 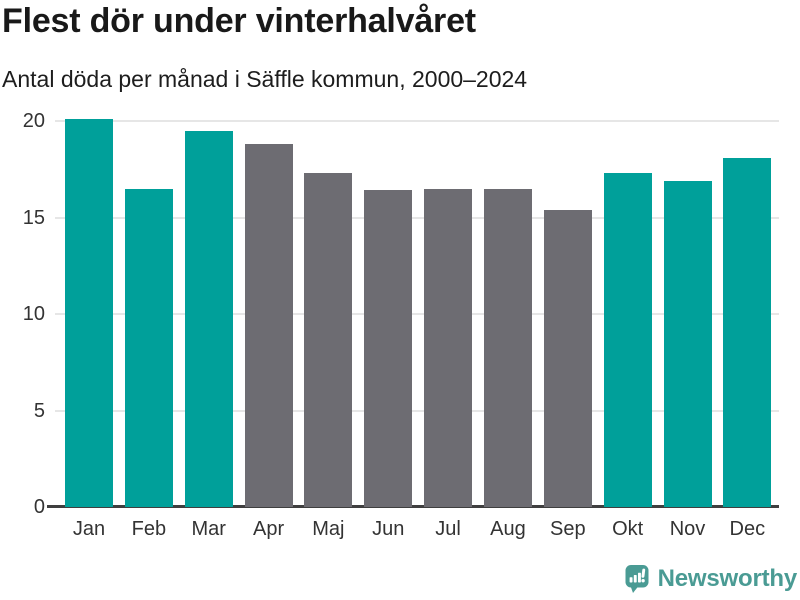 What do you see at coordinates (239, 21) in the screenshot?
I see `chart-title: Flest dör under vinterhalvåret` at bounding box center [239, 21].